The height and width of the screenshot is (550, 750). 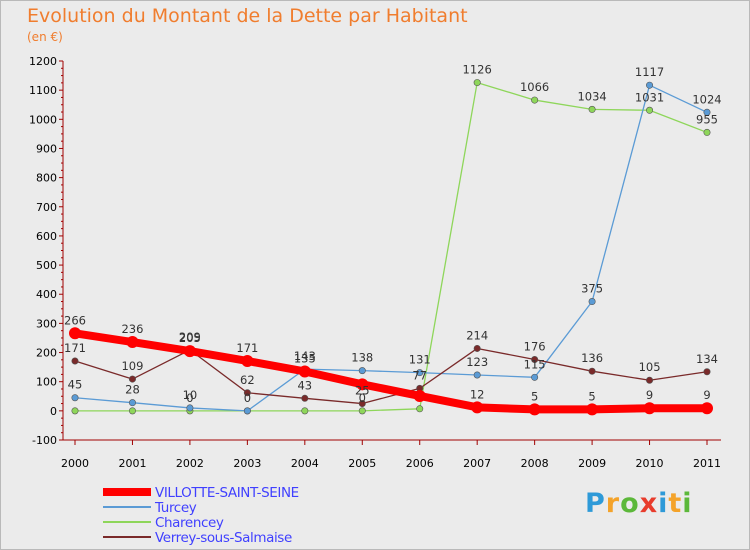 What do you see at coordinates (362, 463) in the screenshot?
I see `x-tick-label: 2005` at bounding box center [362, 463].